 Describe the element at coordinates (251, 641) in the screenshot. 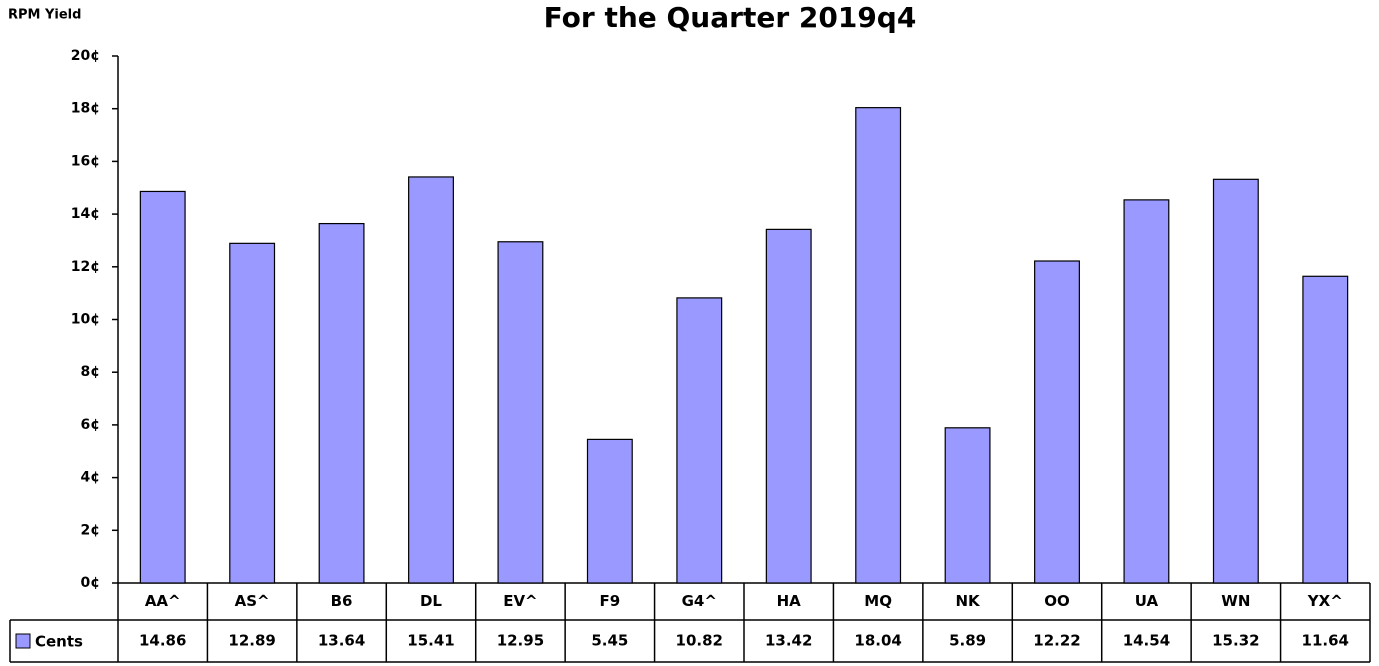

I see `table-value: 12.89` at that location.